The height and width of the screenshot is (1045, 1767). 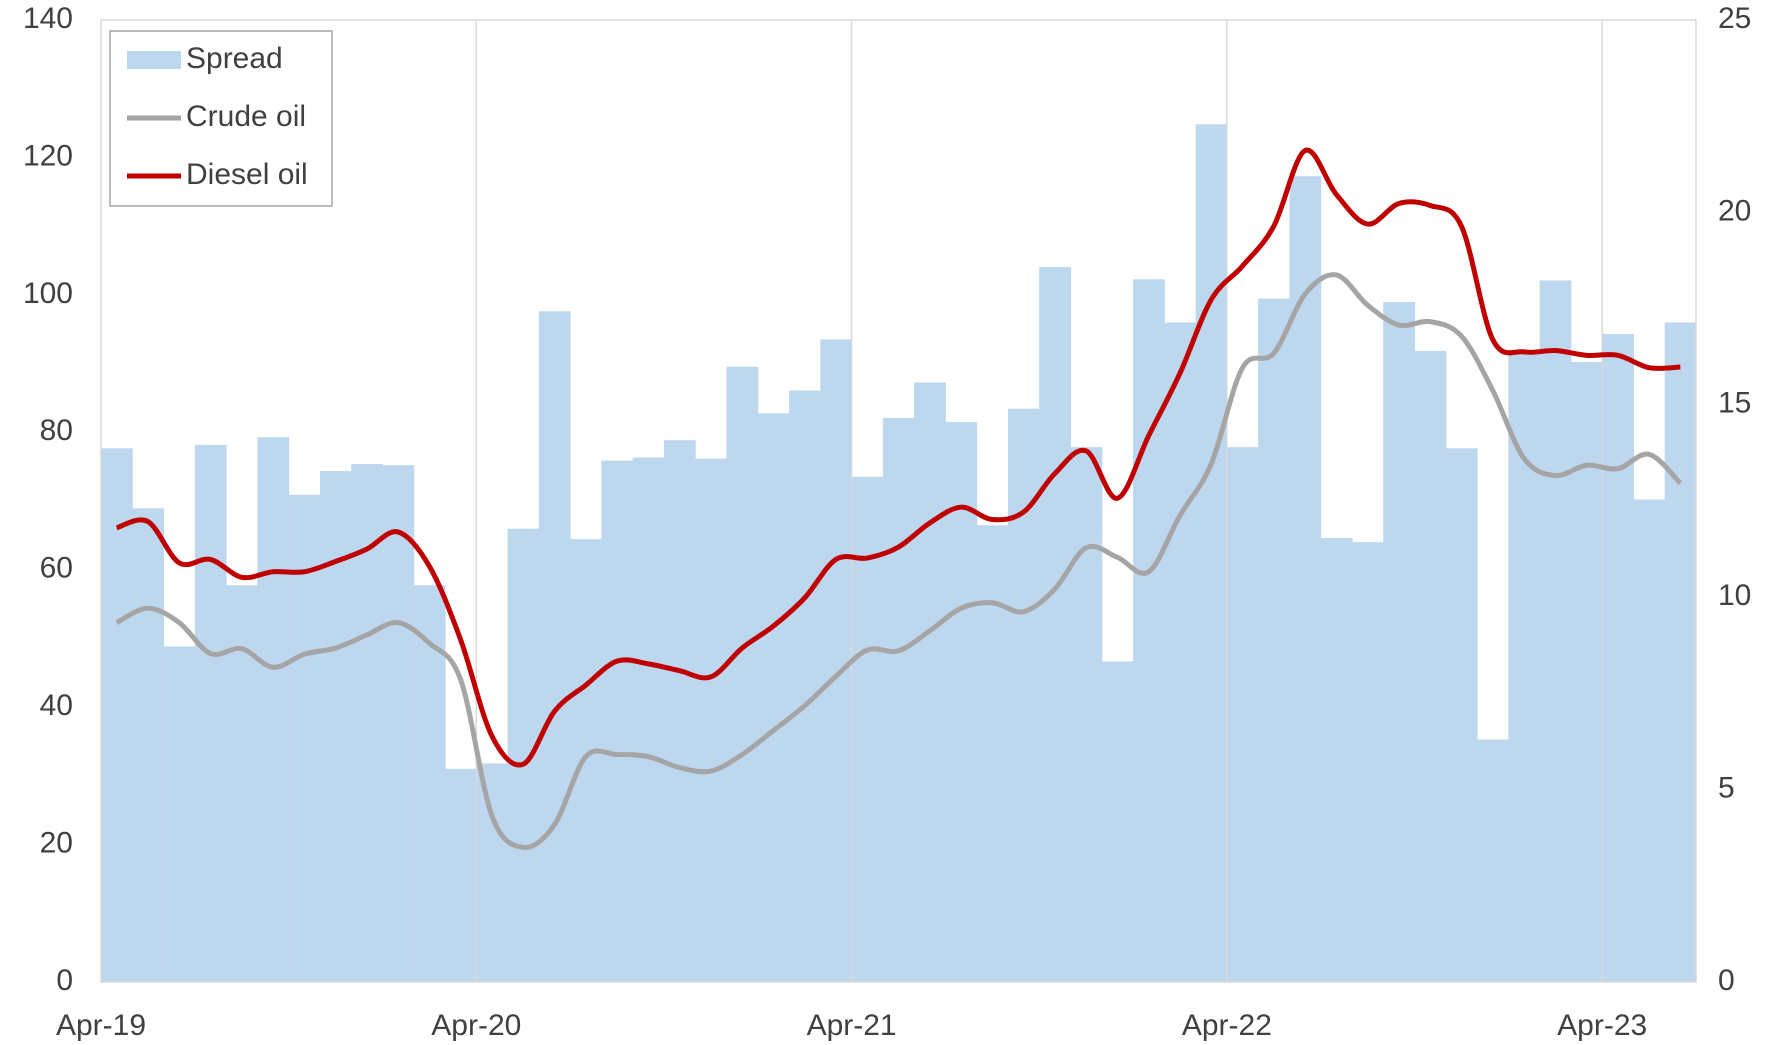 I want to click on legend: Spread Crude oil Diesel oil, so click(x=221, y=118).